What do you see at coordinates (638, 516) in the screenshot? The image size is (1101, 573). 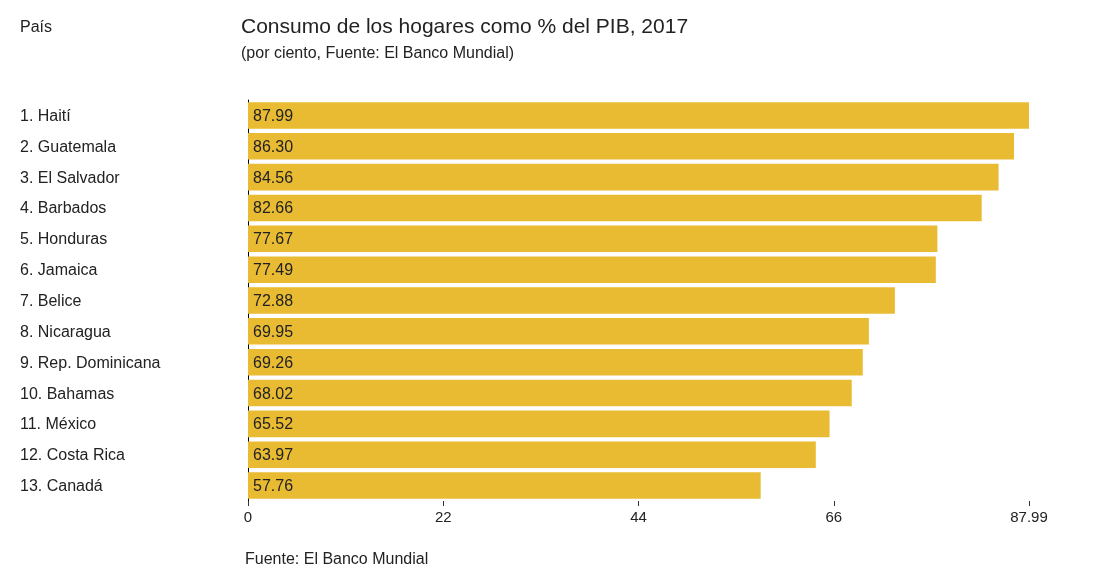 I see `x-tick-label: 44` at bounding box center [638, 516].